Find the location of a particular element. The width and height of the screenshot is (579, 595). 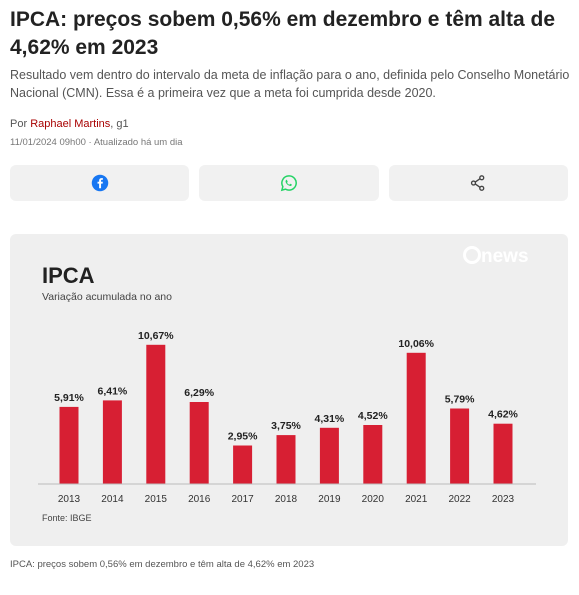

news-logo-text: news is located at coordinates (505, 256).